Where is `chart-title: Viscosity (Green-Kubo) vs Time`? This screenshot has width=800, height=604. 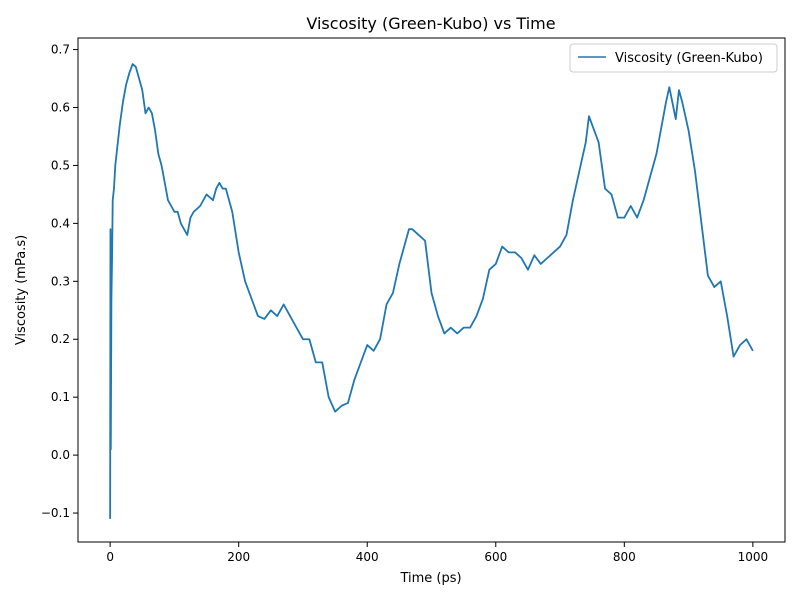 chart-title: Viscosity (Green-Kubo) vs Time is located at coordinates (430, 23).